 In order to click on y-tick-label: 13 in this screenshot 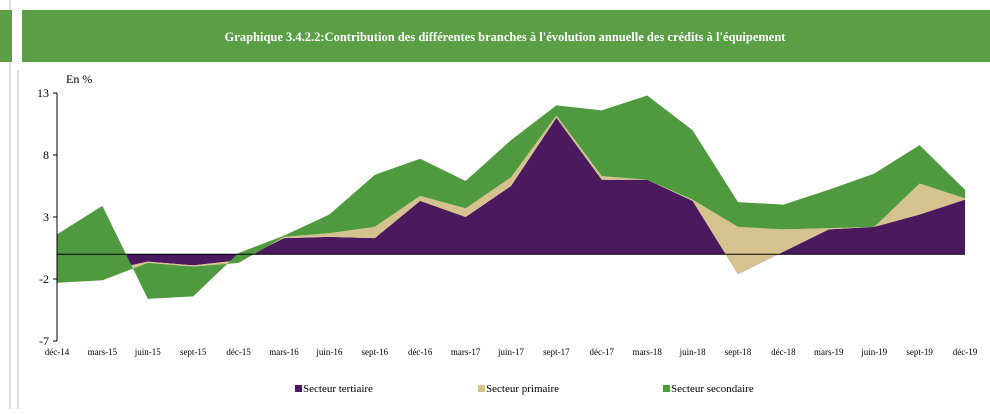, I will do `click(43, 93)`.